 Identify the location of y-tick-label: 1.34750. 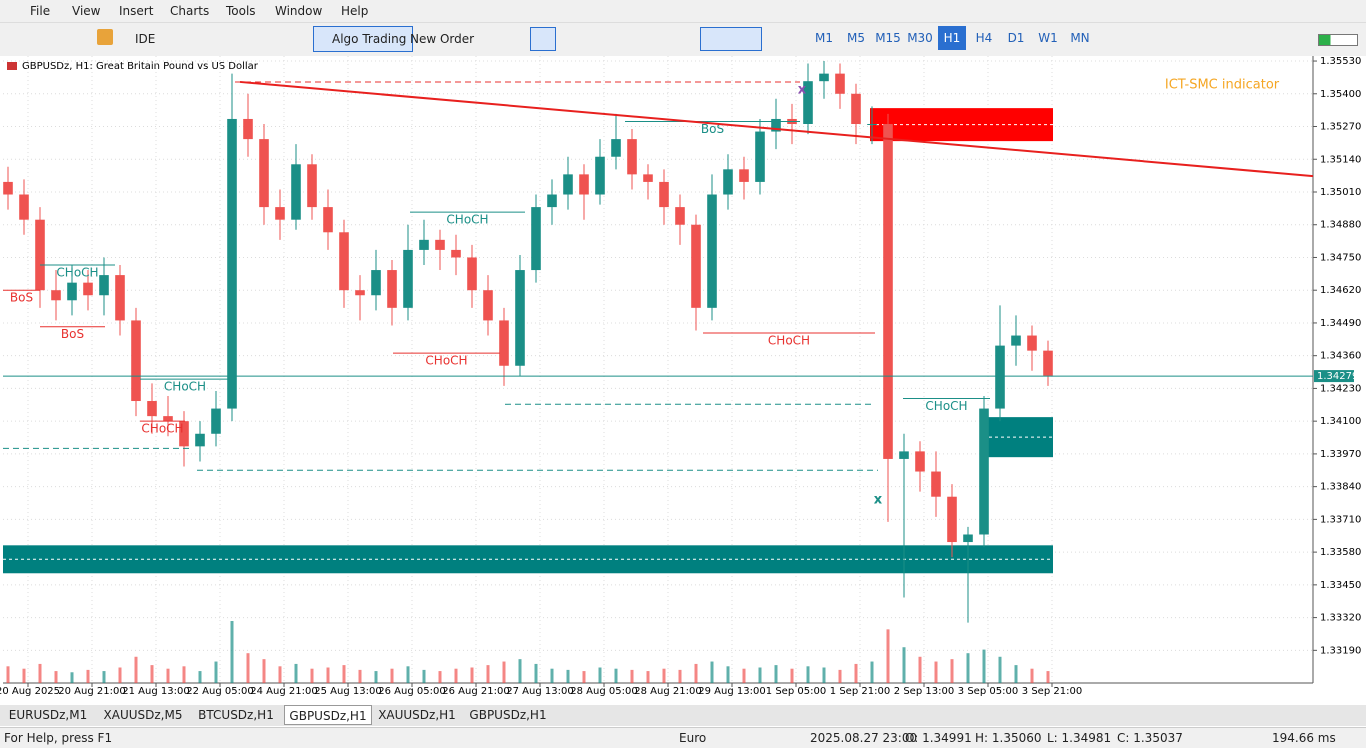
(1340, 257).